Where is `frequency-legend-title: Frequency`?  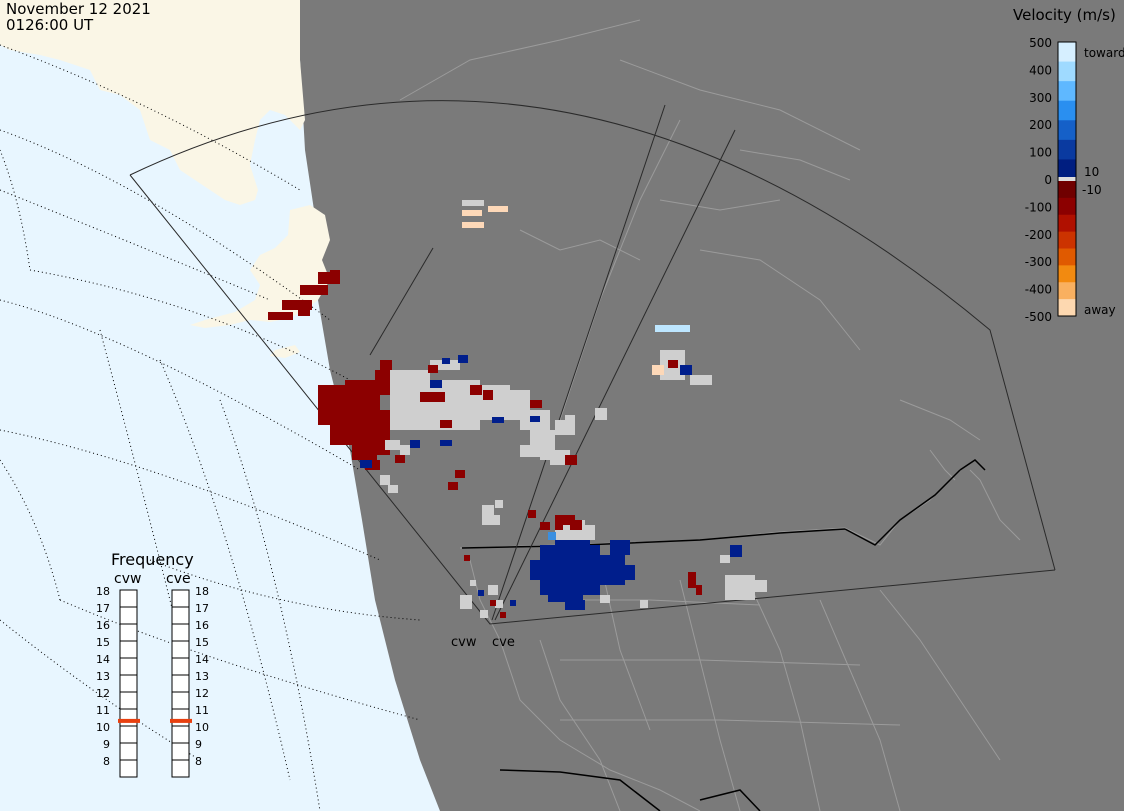 frequency-legend-title: Frequency is located at coordinates (152, 559).